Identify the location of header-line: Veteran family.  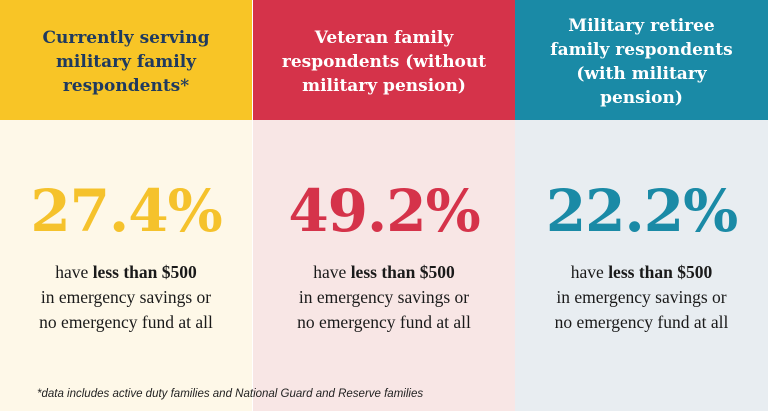
(384, 38).